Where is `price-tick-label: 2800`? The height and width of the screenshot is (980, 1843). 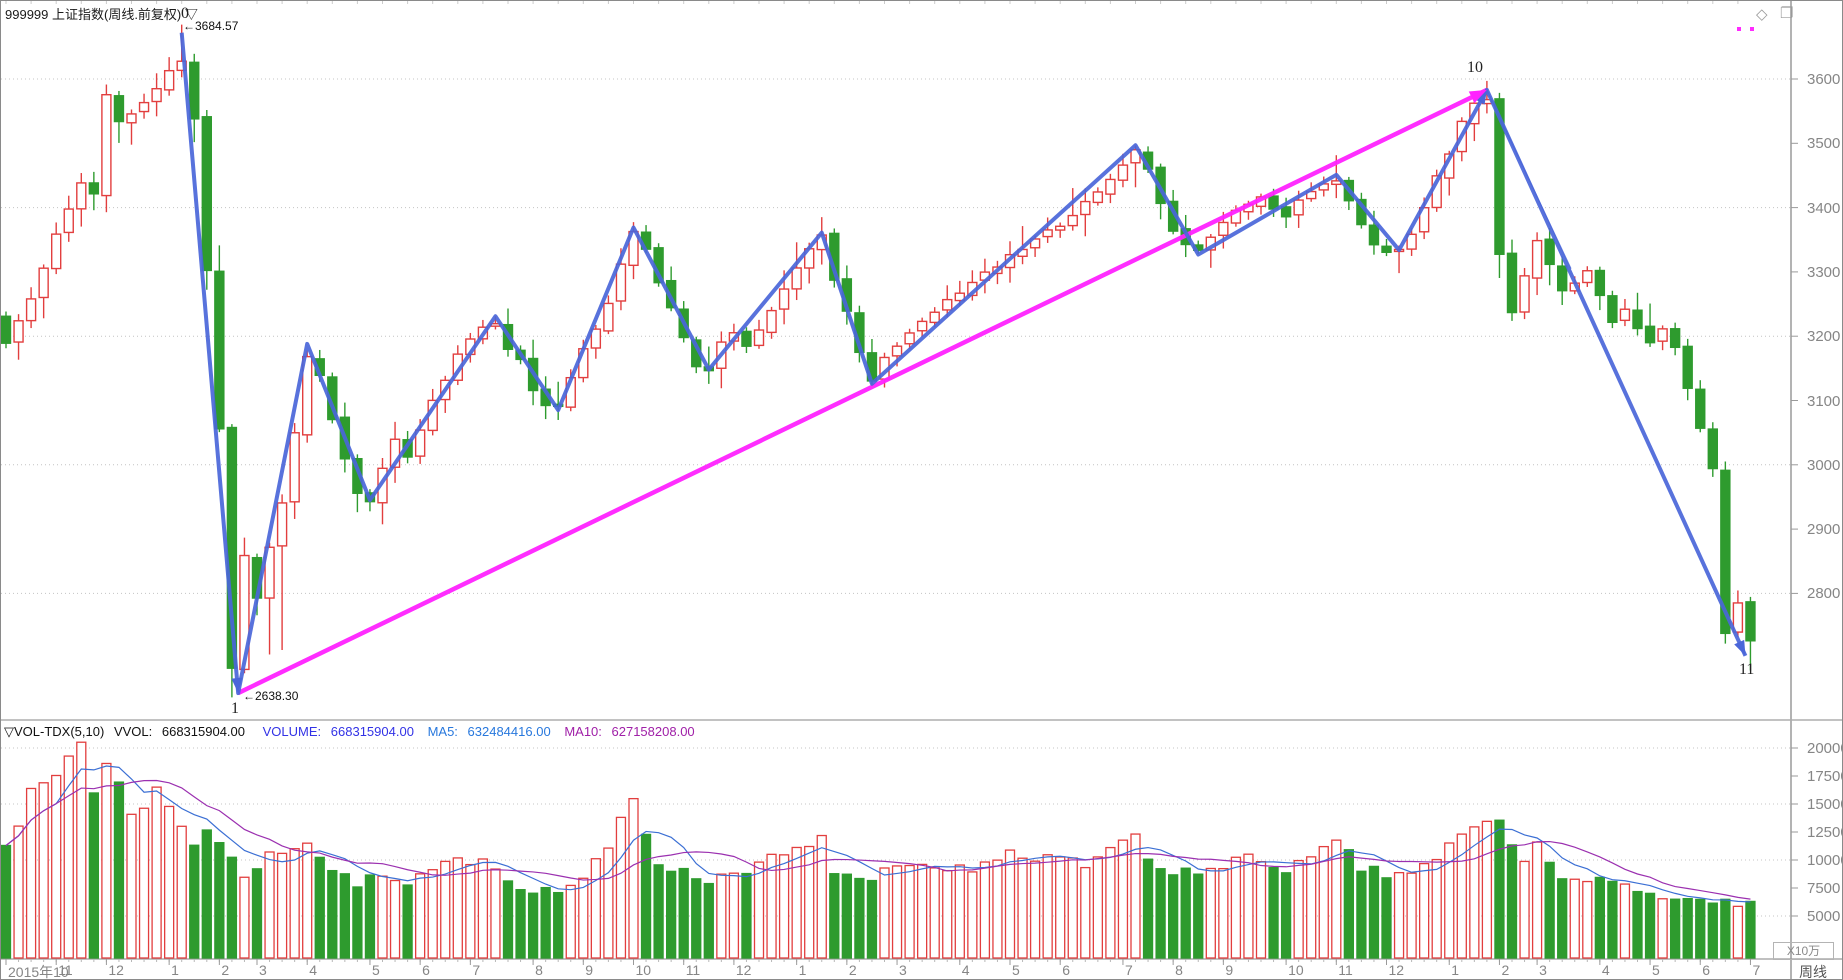 price-tick-label: 2800 is located at coordinates (1824, 594).